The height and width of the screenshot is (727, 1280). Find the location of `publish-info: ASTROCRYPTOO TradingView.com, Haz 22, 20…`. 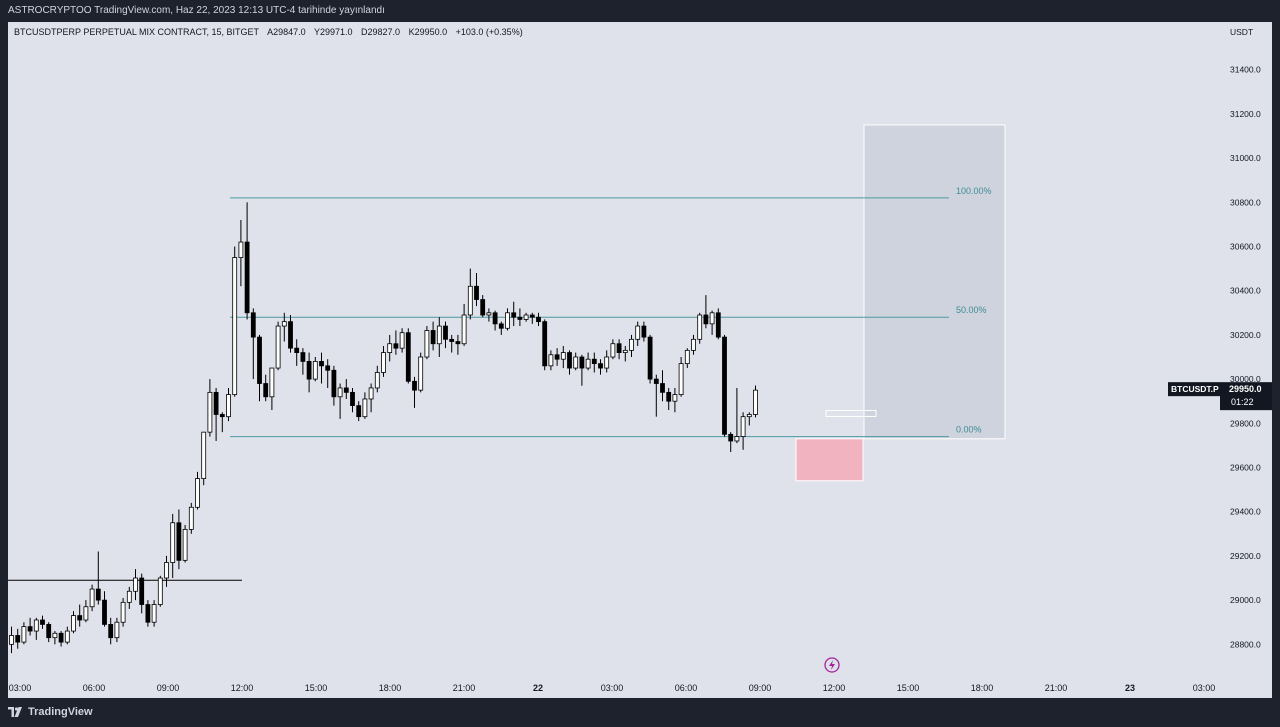

publish-info: ASTROCRYPTOO TradingView.com, Haz 22, 20… is located at coordinates (196, 10).